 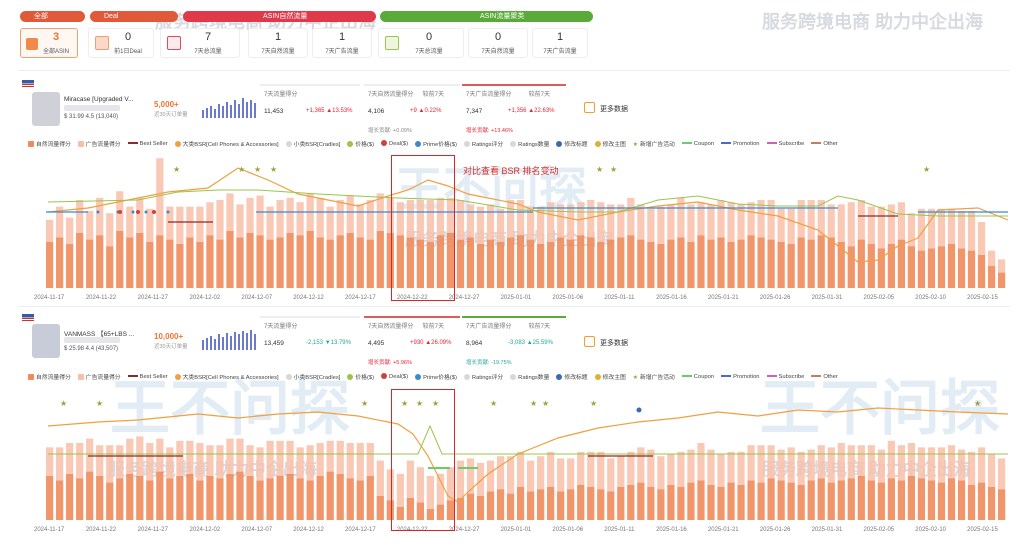 I want to click on kpi-7d-organic: 1 7天自然流量, so click(x=278, y=43).